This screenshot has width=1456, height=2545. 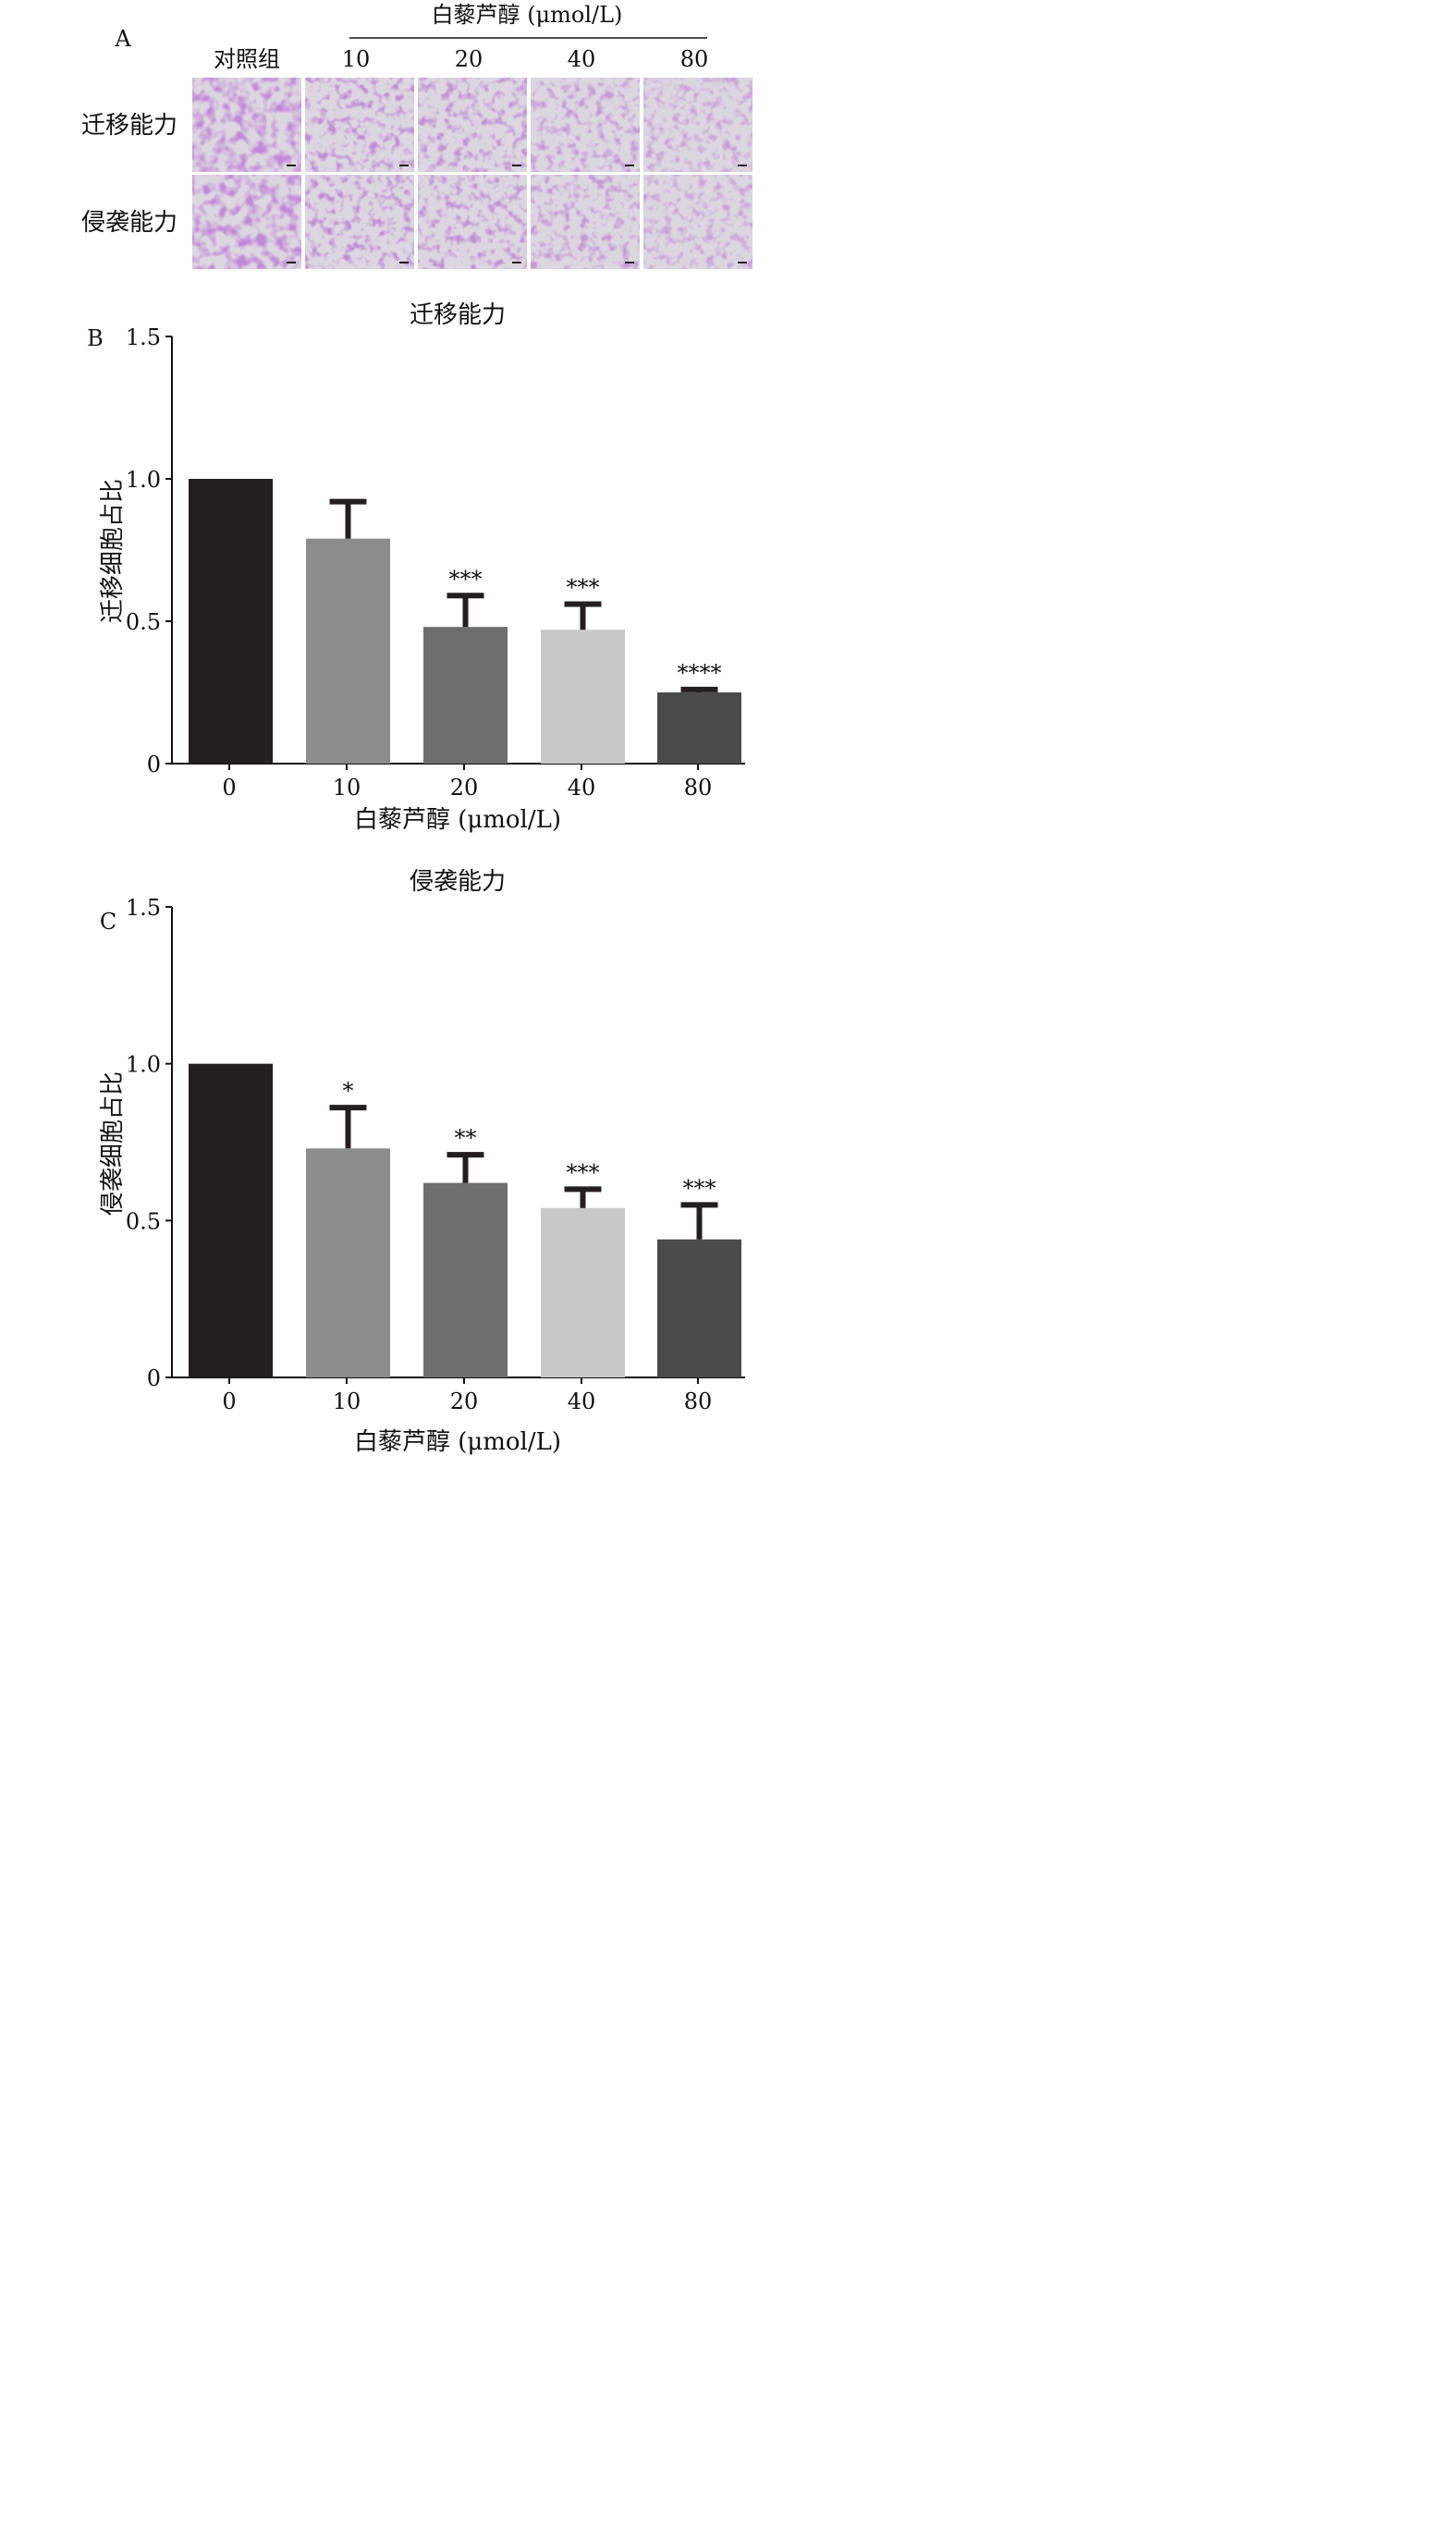 I want to click on significance-marker: **, so click(x=466, y=1138).